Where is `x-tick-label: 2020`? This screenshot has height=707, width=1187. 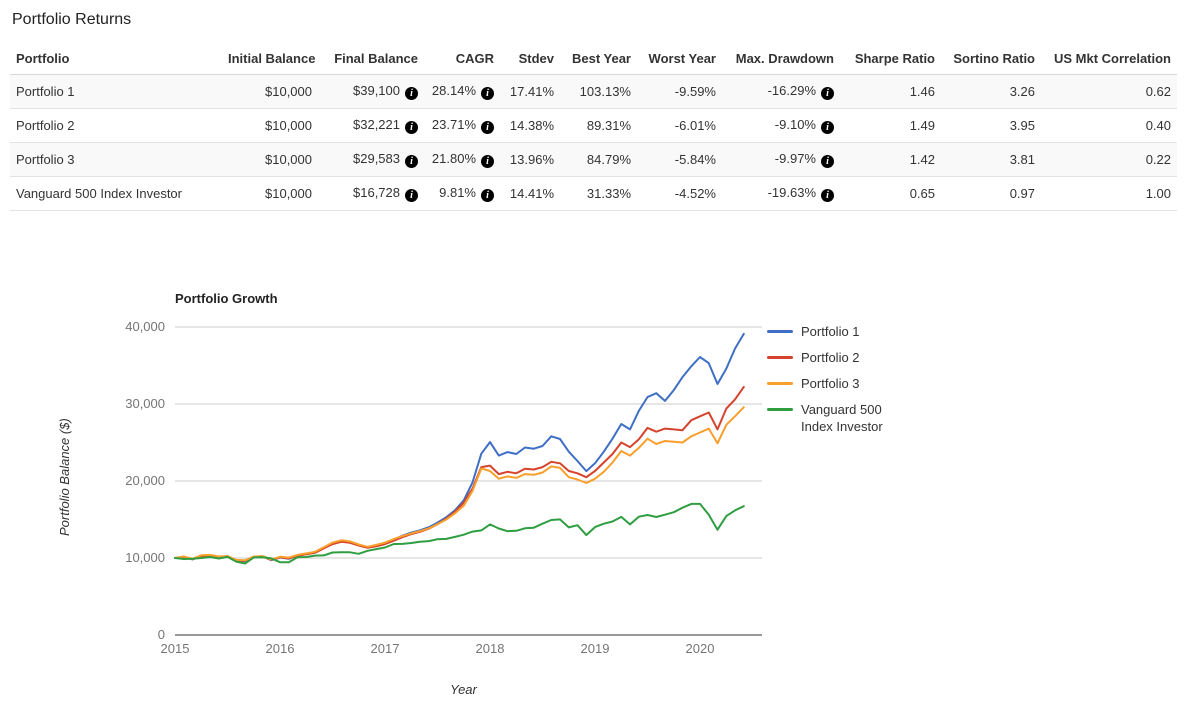
x-tick-label: 2020 is located at coordinates (700, 648).